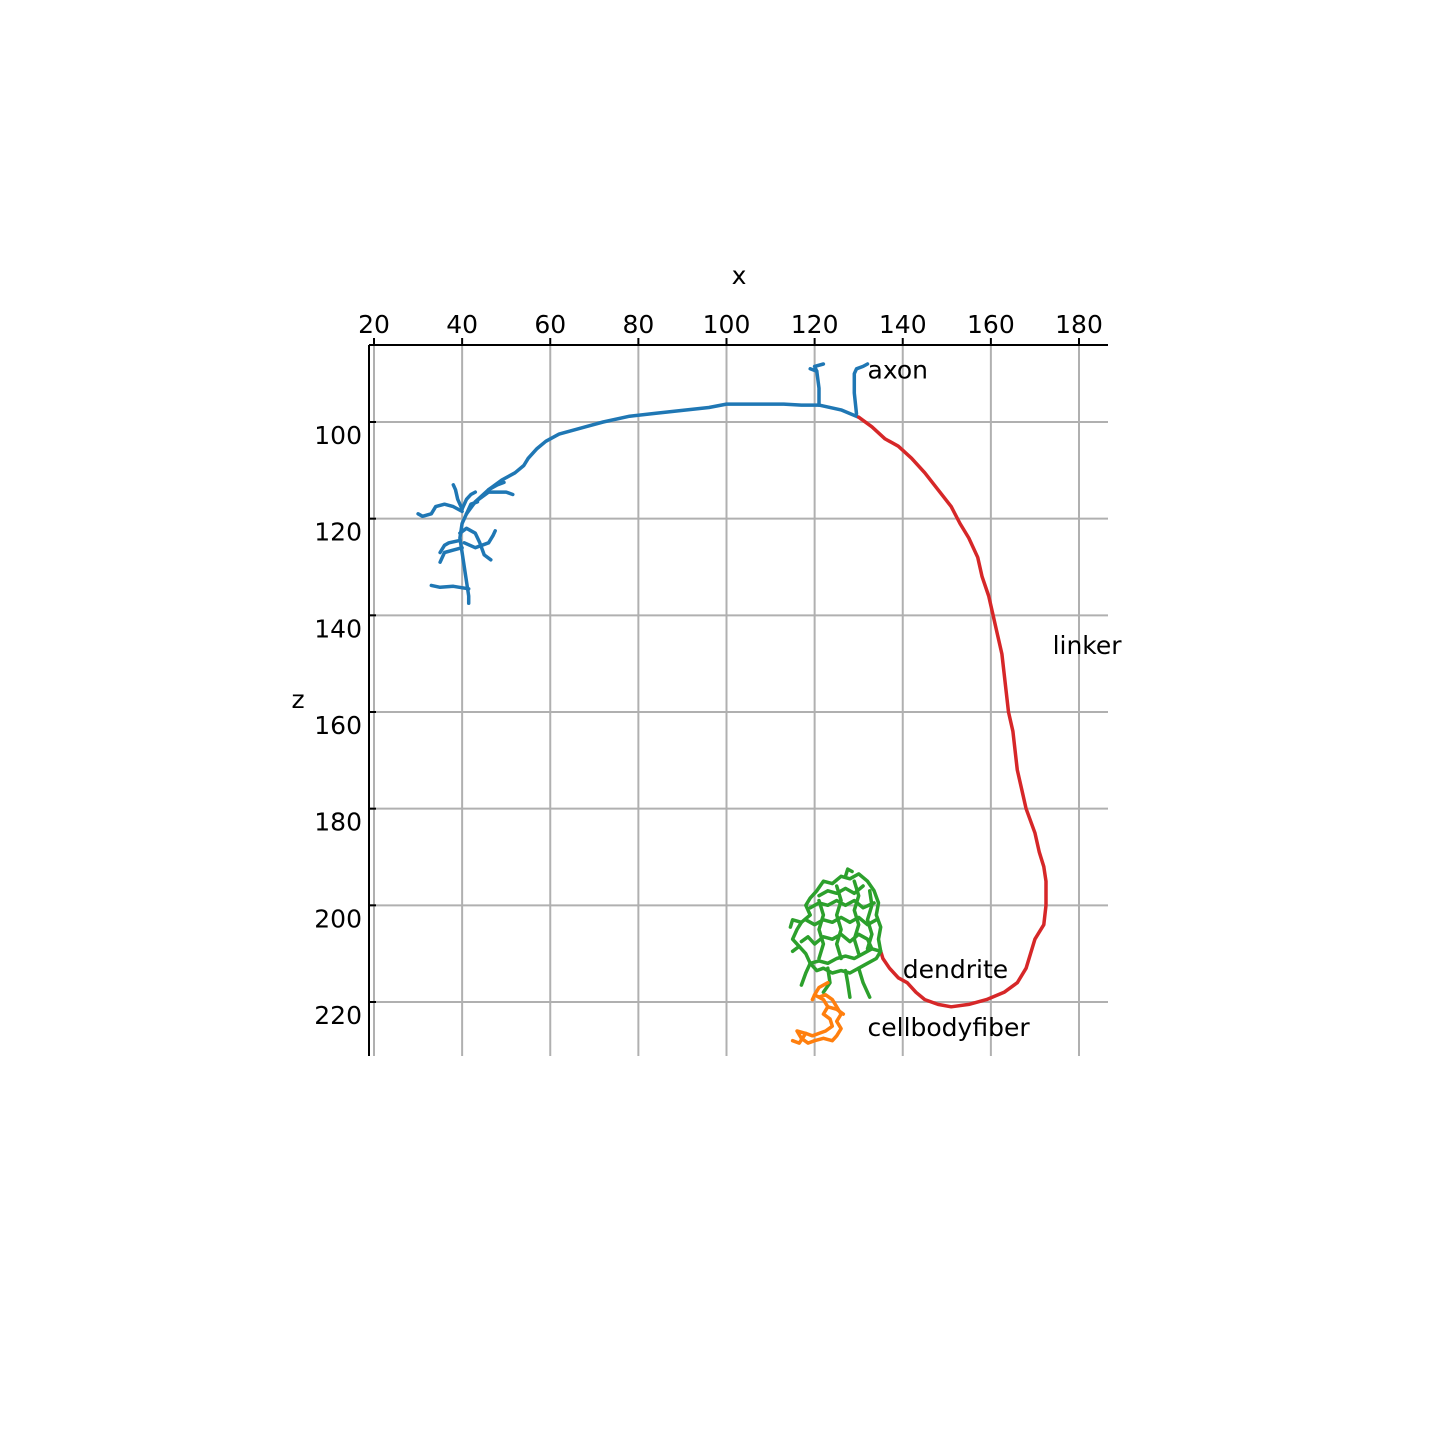 The width and height of the screenshot is (1439, 1439). What do you see at coordinates (338, 435) in the screenshot?
I see `z-tick-label-100: 100` at bounding box center [338, 435].